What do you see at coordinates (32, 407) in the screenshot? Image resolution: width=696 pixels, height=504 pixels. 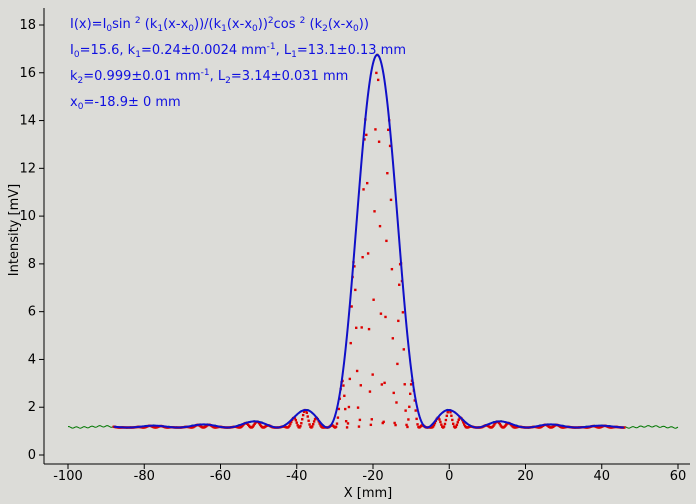 I see `y-tick-label: 2` at bounding box center [32, 407].